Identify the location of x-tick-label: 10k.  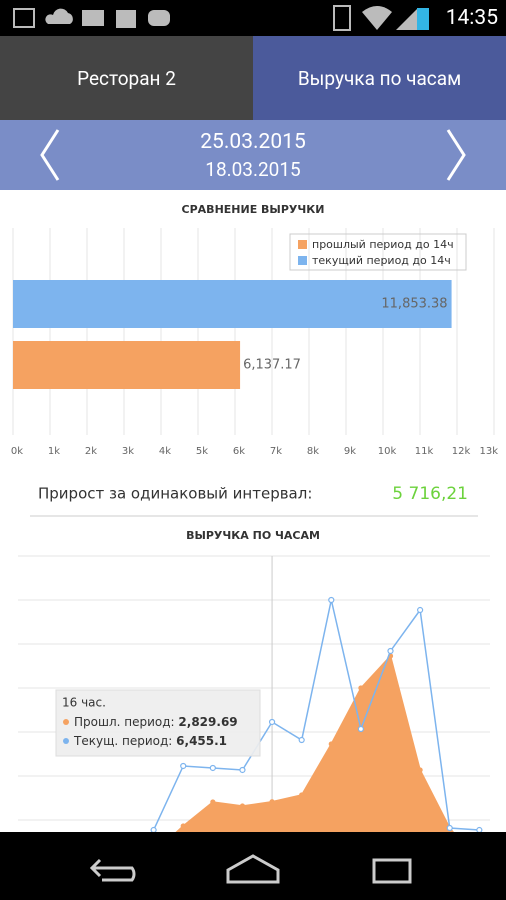
(387, 451).